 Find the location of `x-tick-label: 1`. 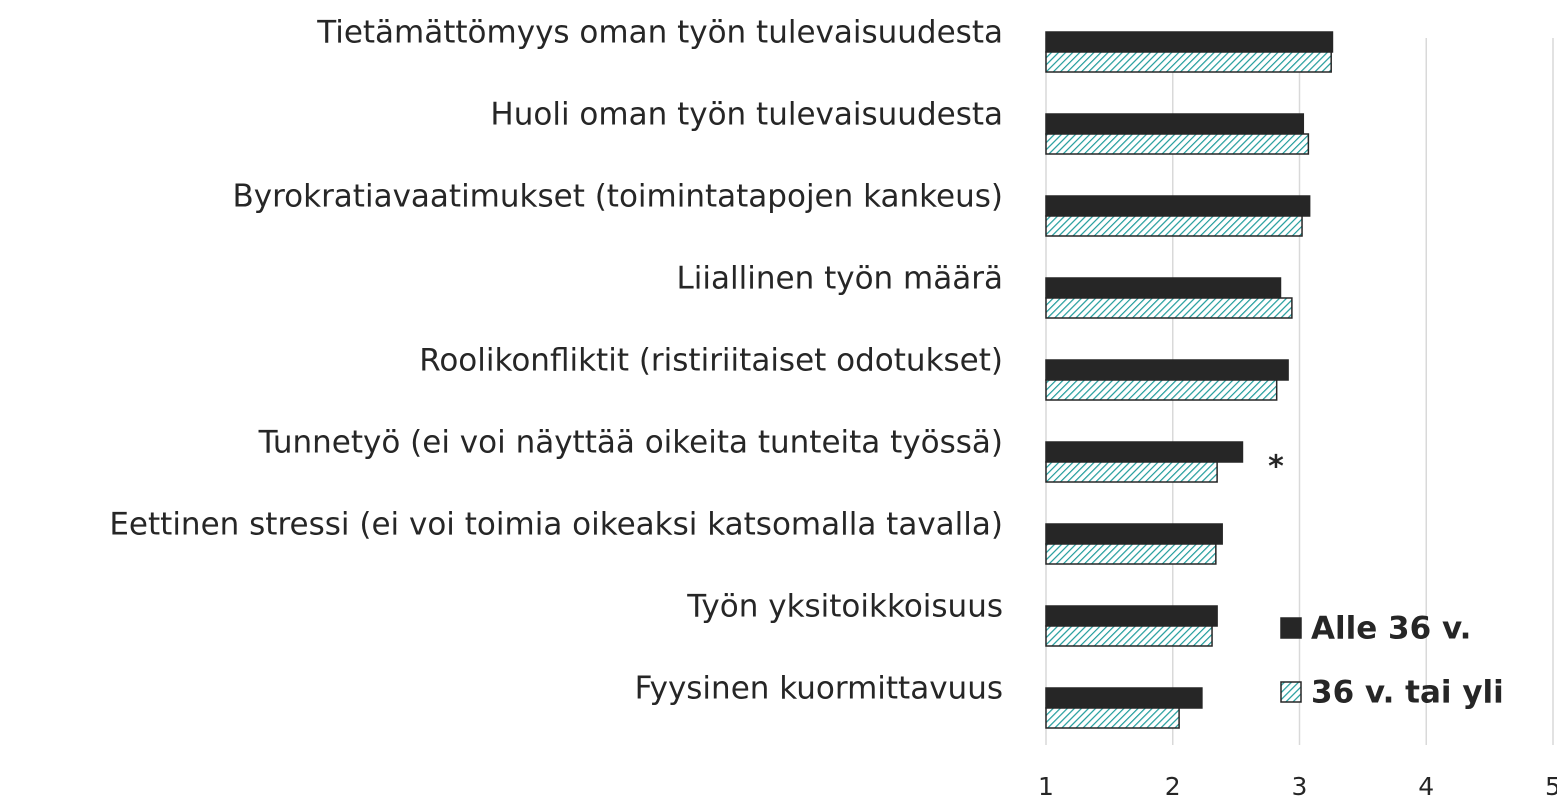

x-tick-label: 1 is located at coordinates (1046, 785).